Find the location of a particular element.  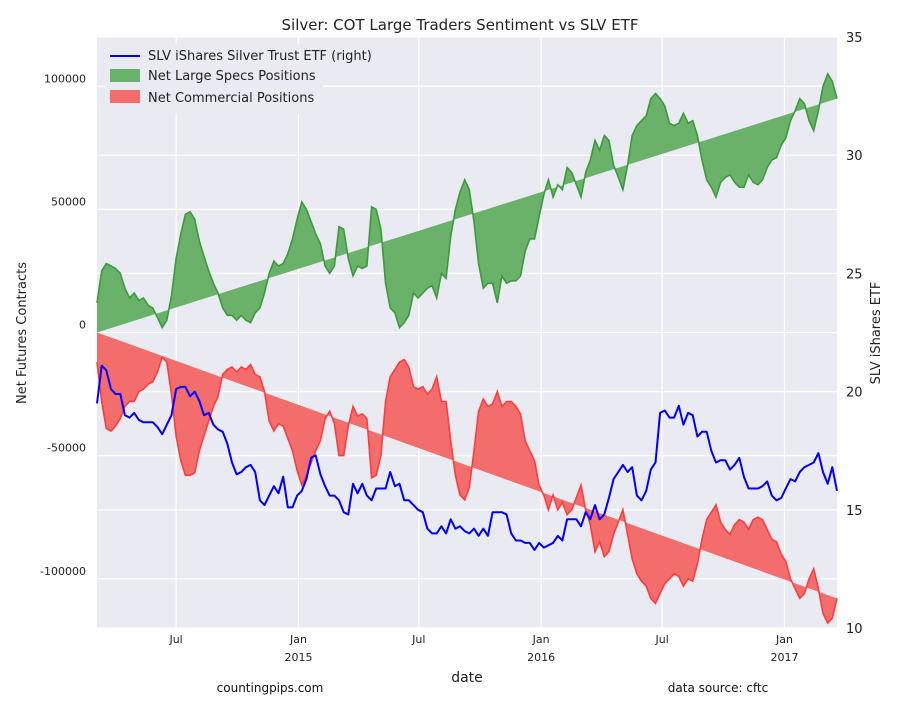

footer-data-source: data source: cftc is located at coordinates (718, 688).